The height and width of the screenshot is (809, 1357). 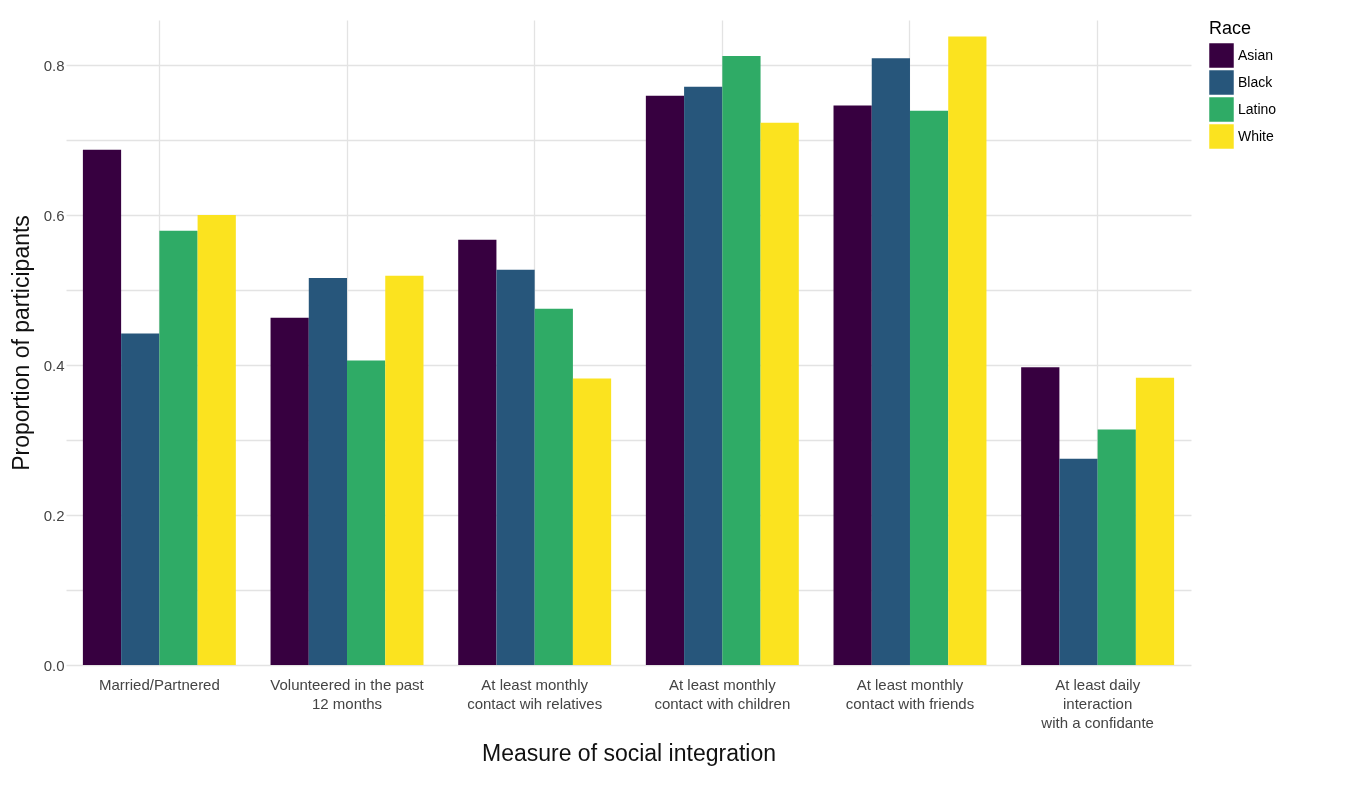 I want to click on legend-label: Black, so click(x=1256, y=81).